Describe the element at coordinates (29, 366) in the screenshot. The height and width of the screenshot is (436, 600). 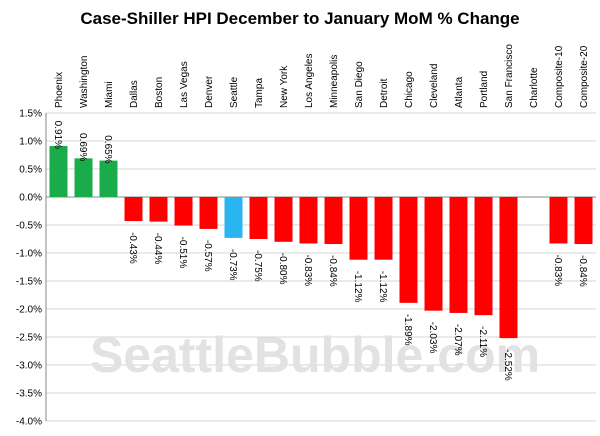
I see `y-tick-label: -3.0%` at that location.